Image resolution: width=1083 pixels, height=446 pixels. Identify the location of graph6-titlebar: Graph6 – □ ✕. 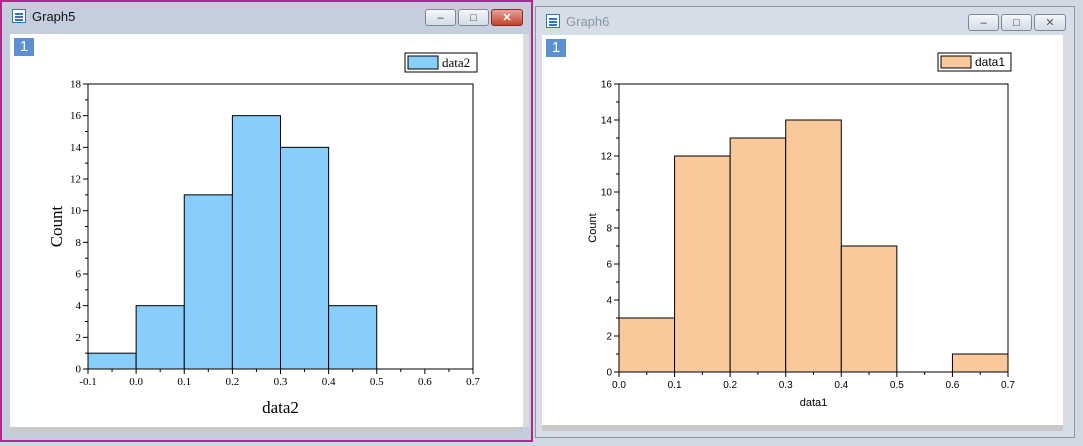
(805, 22).